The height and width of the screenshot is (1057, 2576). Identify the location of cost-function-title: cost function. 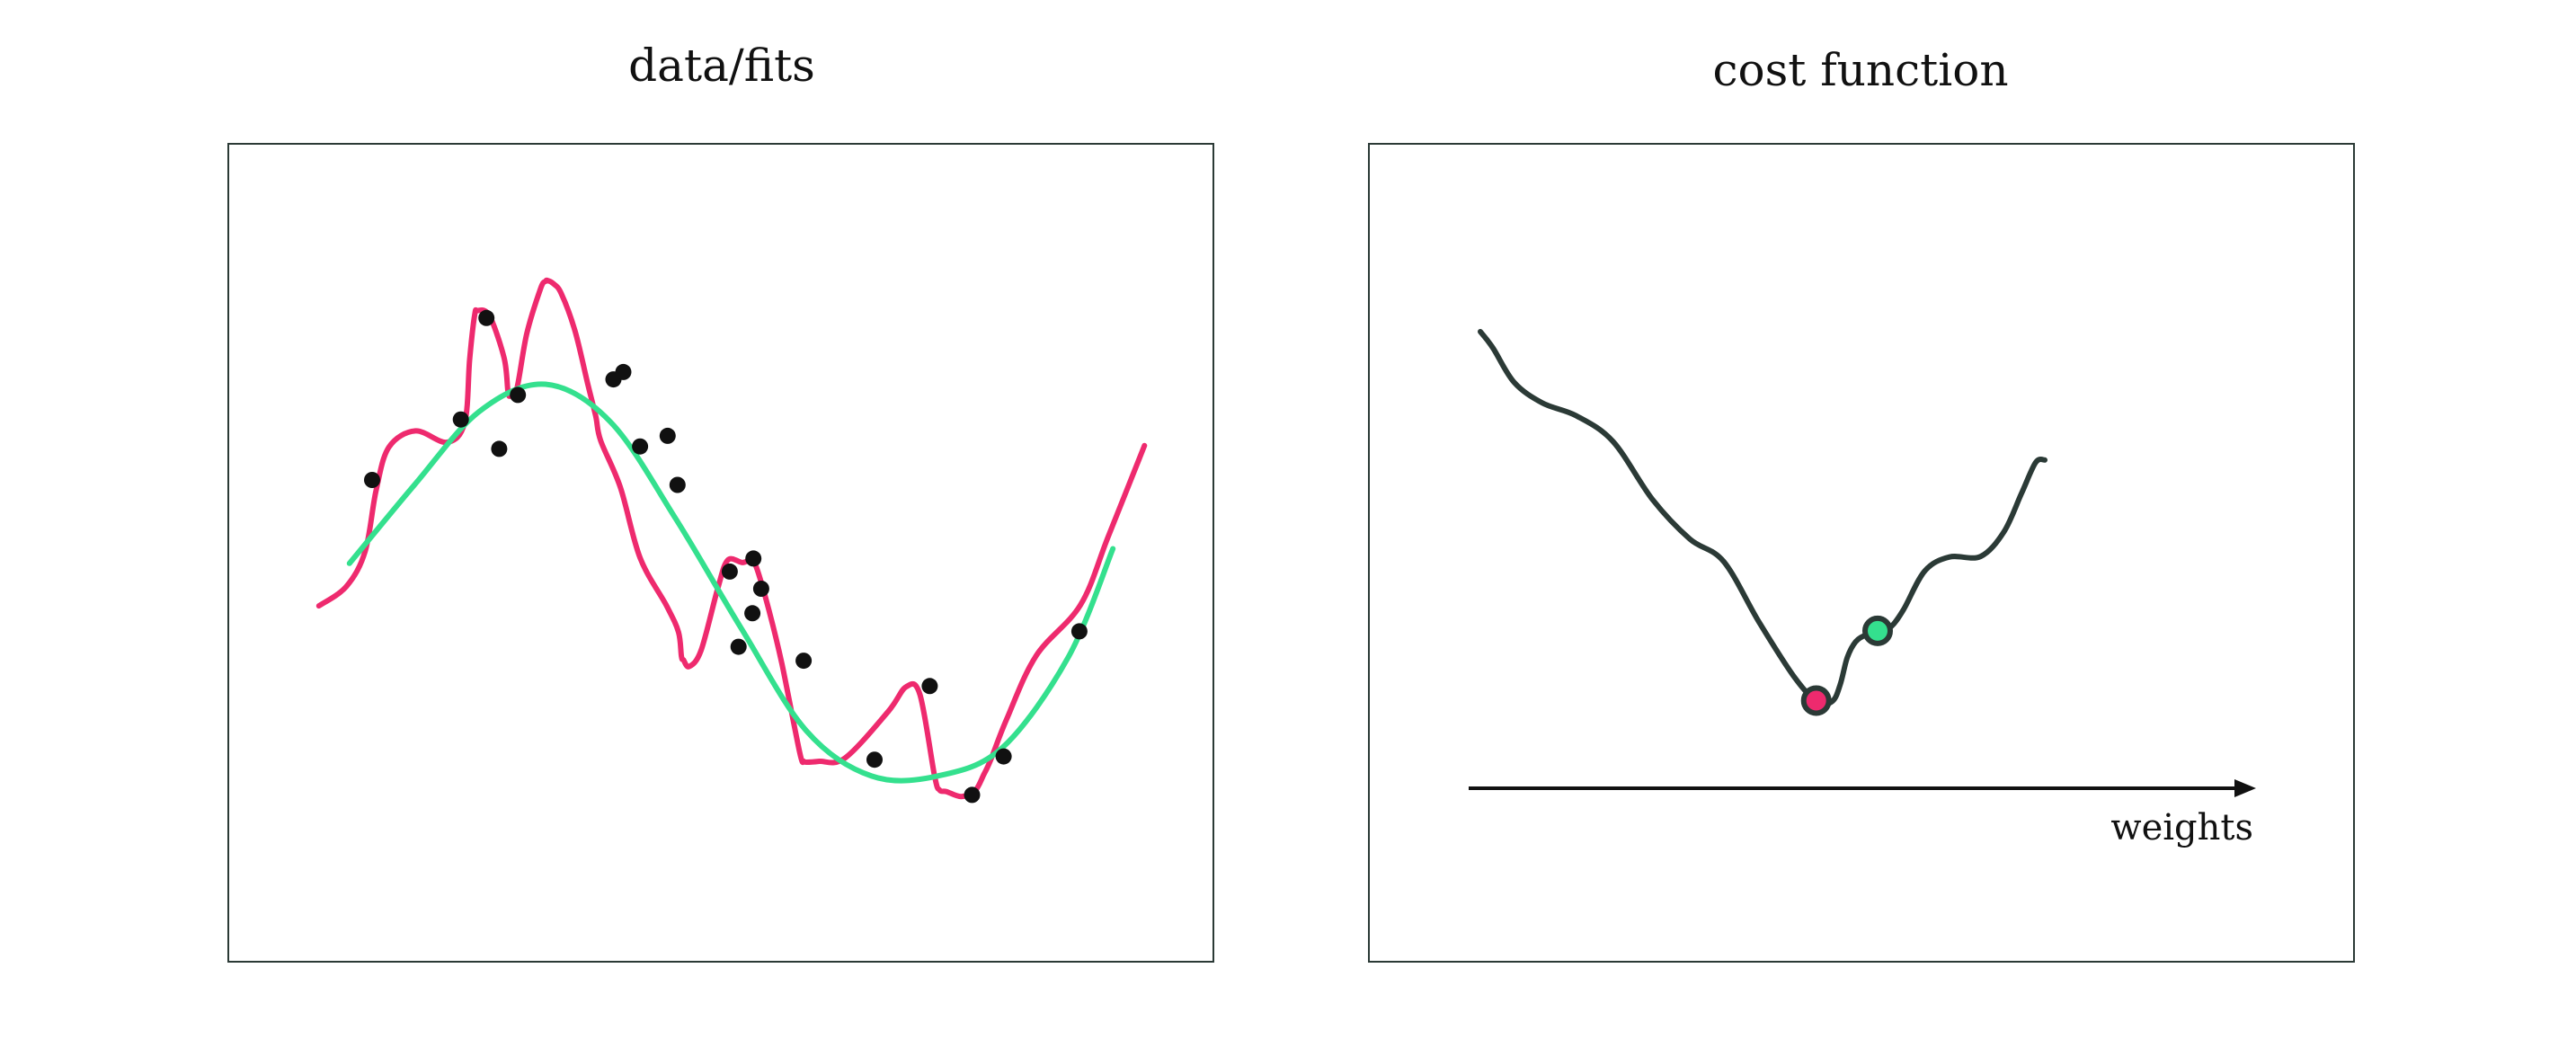
(1860, 70).